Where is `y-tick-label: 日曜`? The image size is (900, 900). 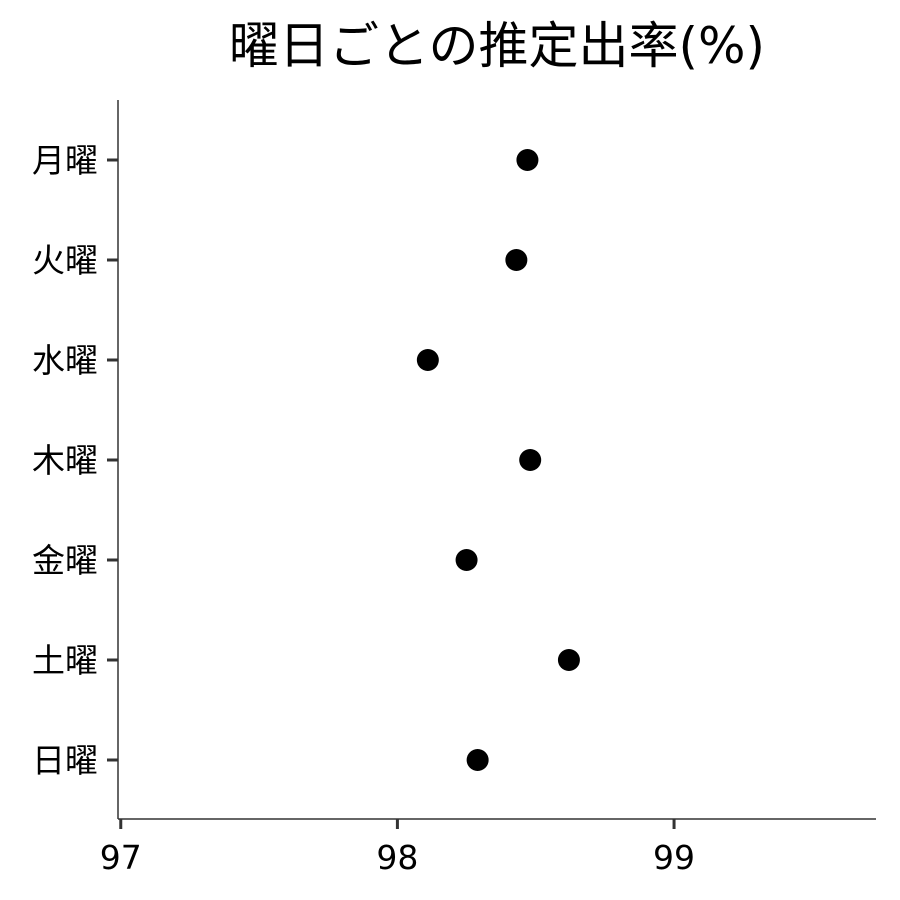
y-tick-label: 日曜 is located at coordinates (65, 760).